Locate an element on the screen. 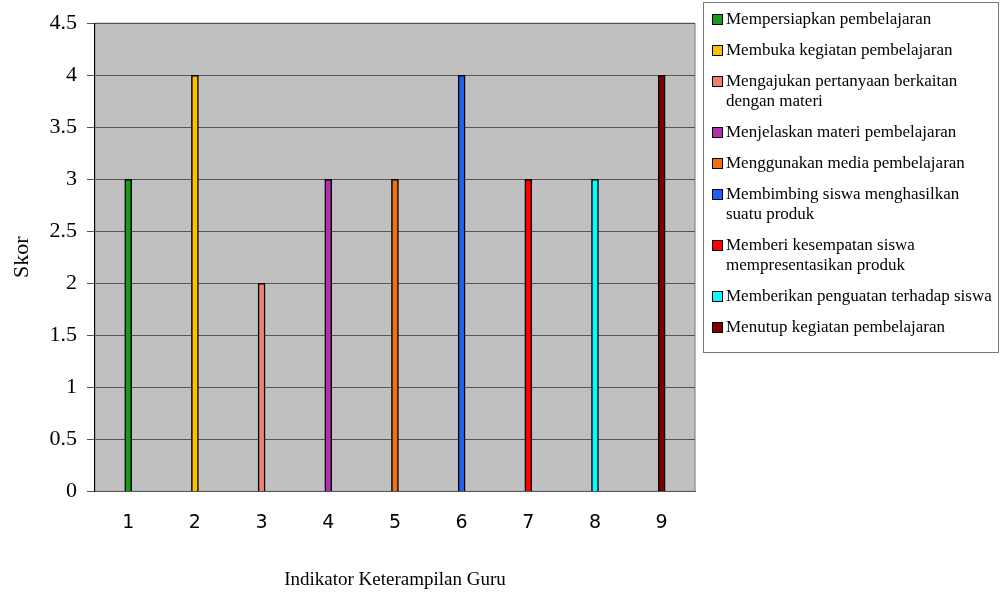 This screenshot has height=605, width=1003. legend-label: Membuka kegiatan pembelajaran is located at coordinates (839, 50).